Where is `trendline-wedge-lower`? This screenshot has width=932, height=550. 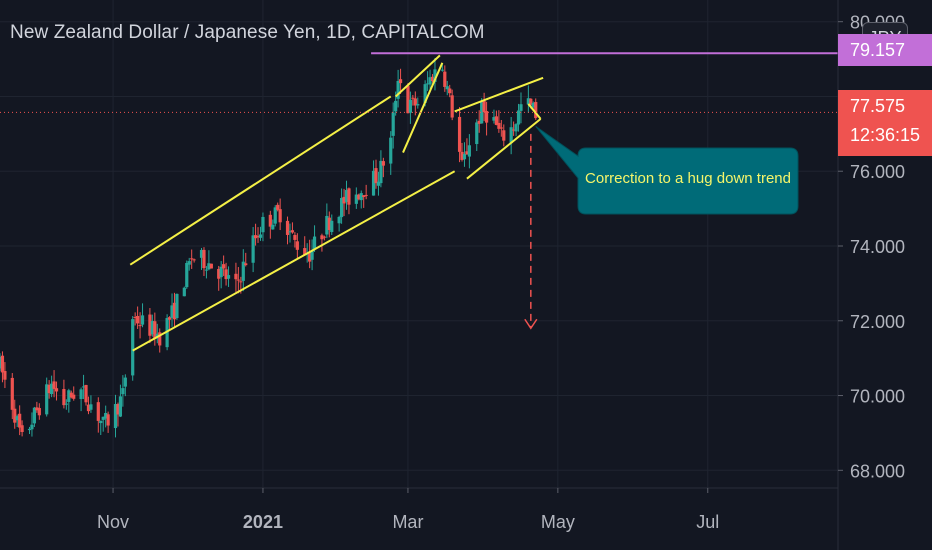 trendline-wedge-lower is located at coordinates (504, 149).